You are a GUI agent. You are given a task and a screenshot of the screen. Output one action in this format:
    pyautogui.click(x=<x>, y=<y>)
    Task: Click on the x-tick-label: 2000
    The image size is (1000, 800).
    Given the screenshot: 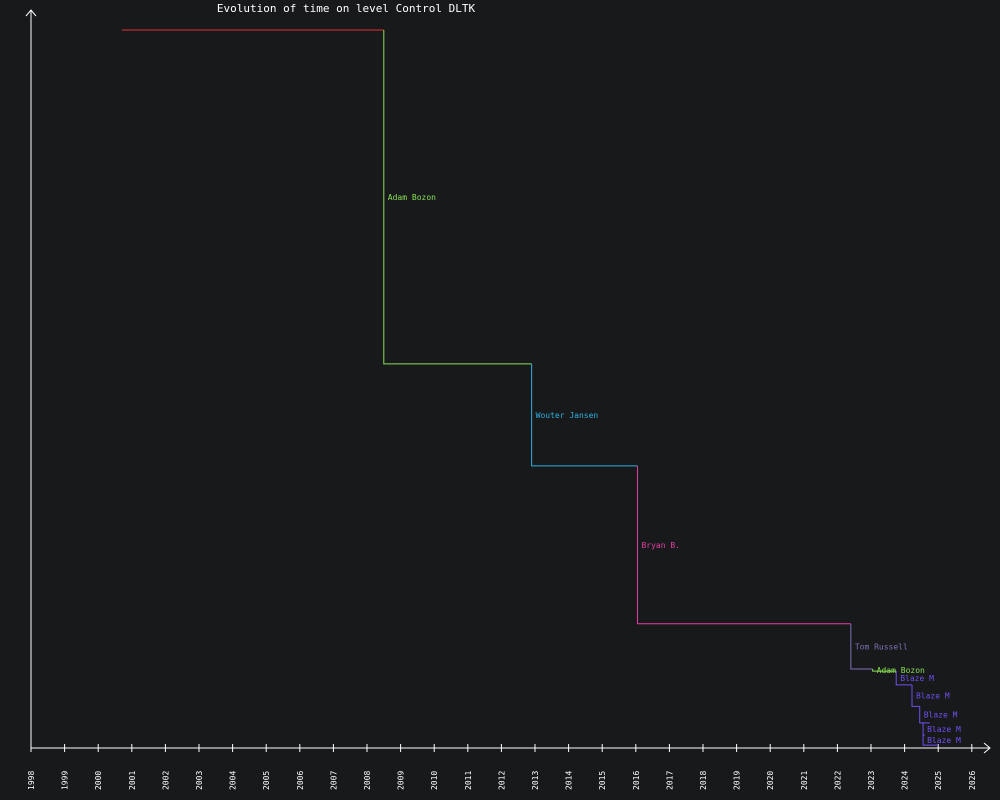 What is the action you would take?
    pyautogui.click(x=98, y=780)
    